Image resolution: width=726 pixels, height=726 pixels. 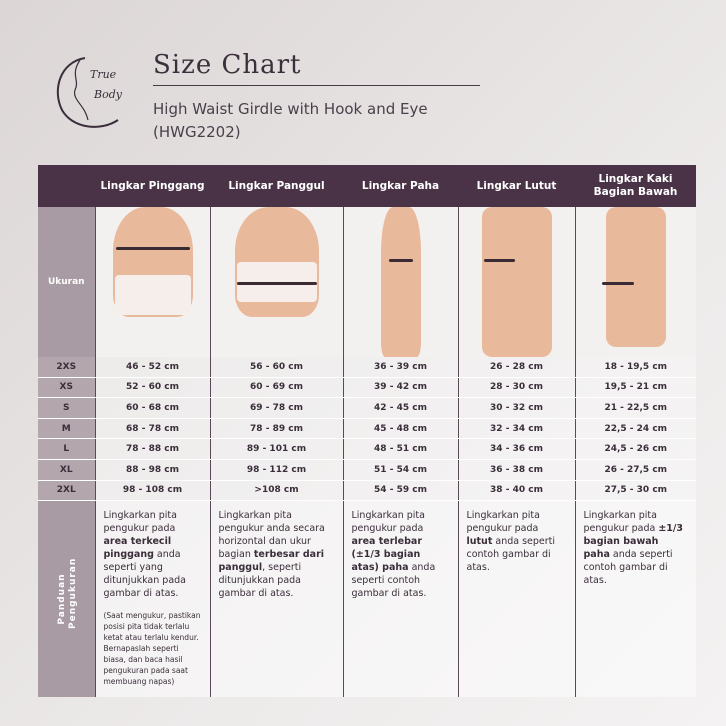 I want to click on row-label: Ukuran, so click(x=66, y=282).